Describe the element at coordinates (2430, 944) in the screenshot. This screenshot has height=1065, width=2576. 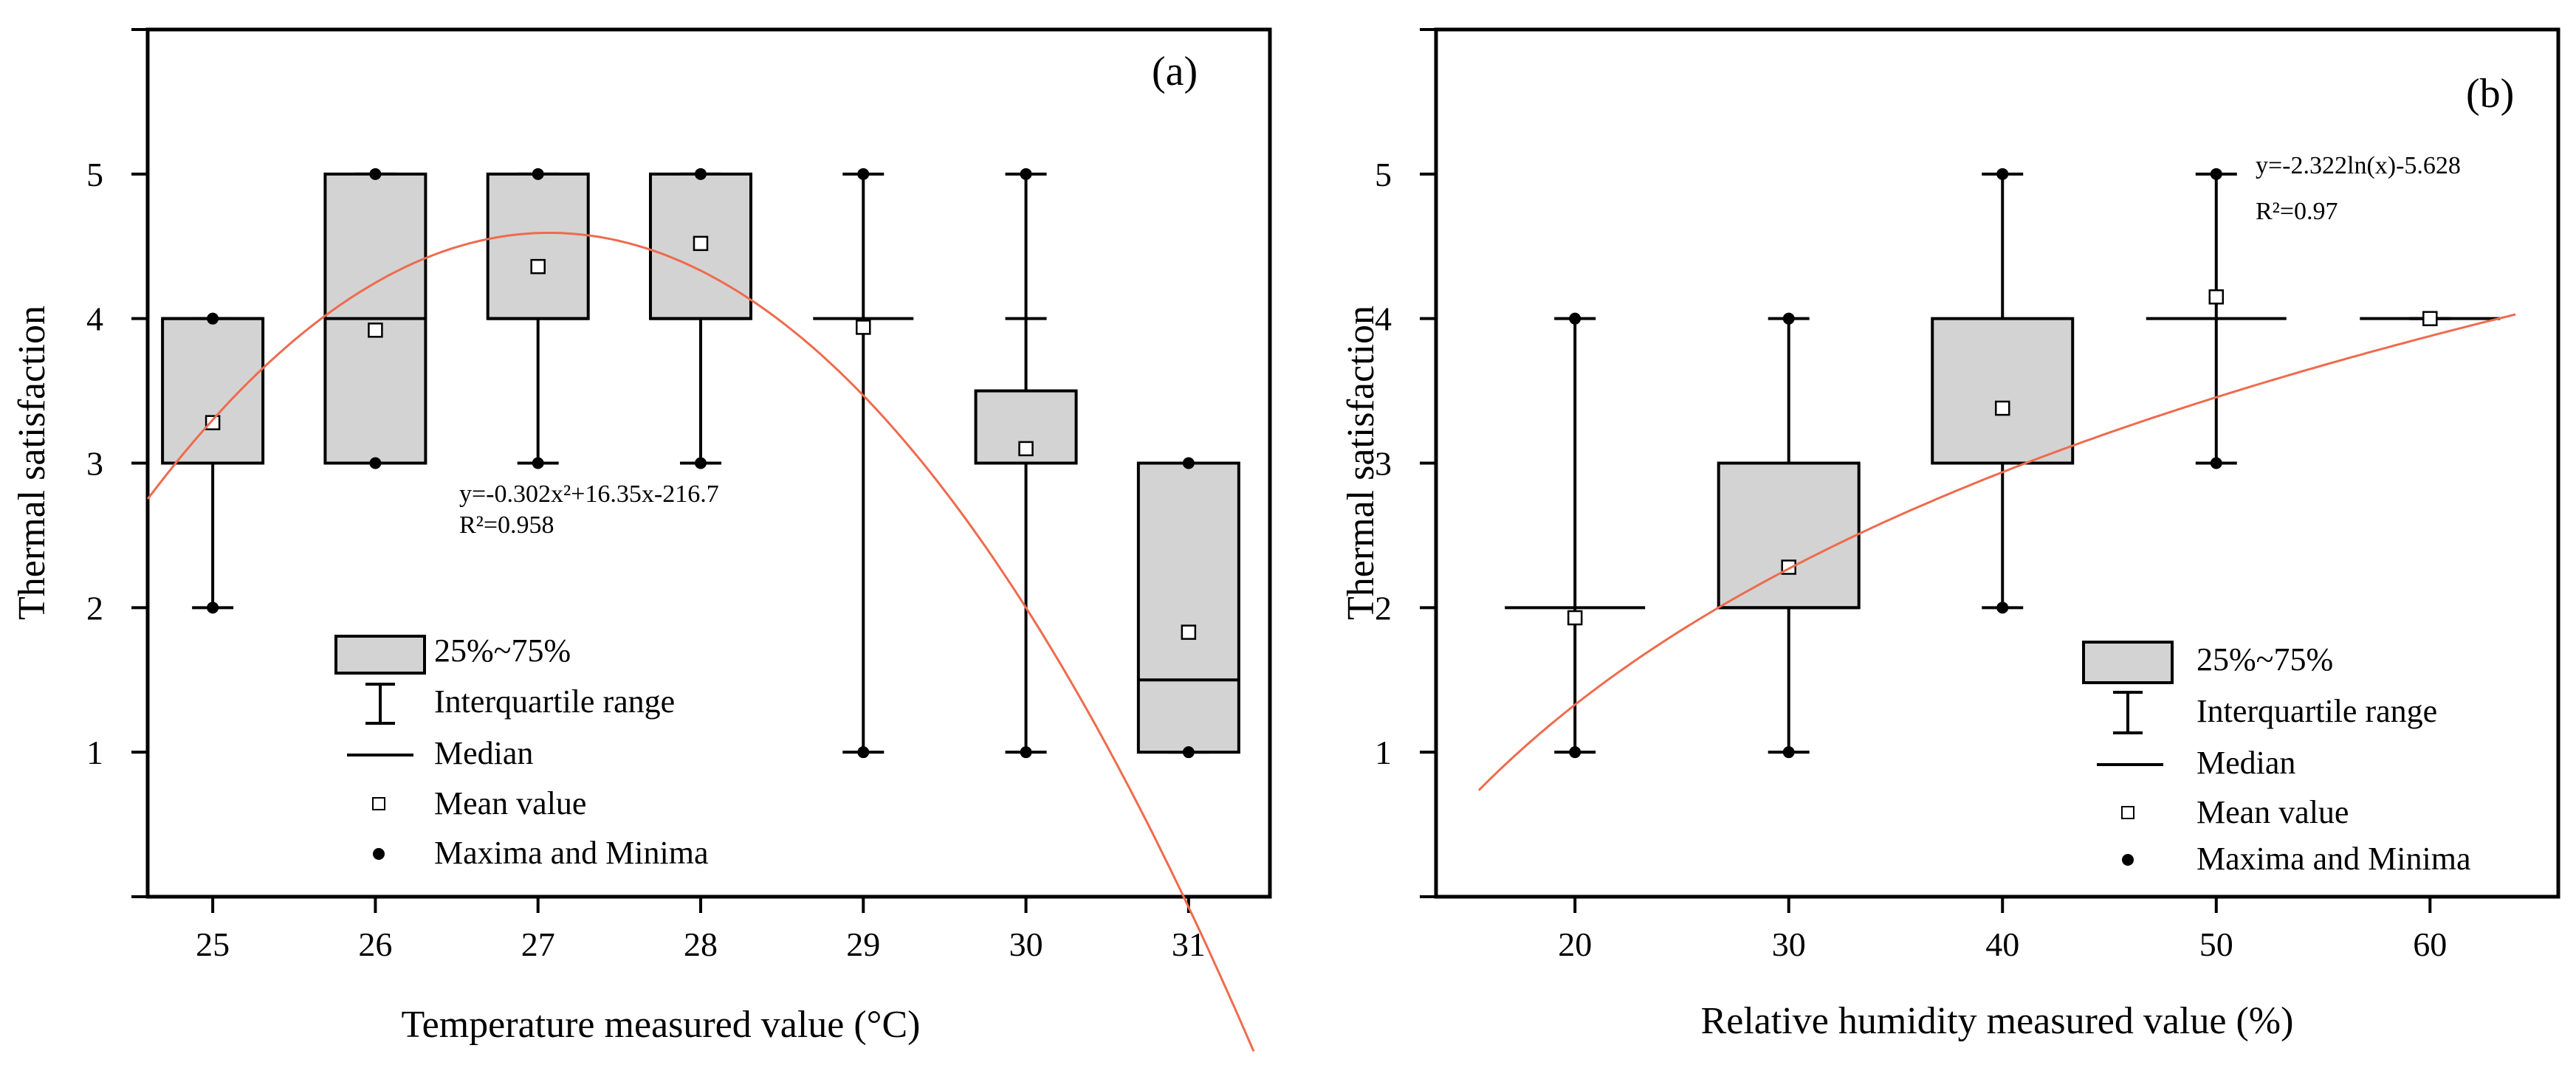
I see `x-tick-label: 60` at that location.